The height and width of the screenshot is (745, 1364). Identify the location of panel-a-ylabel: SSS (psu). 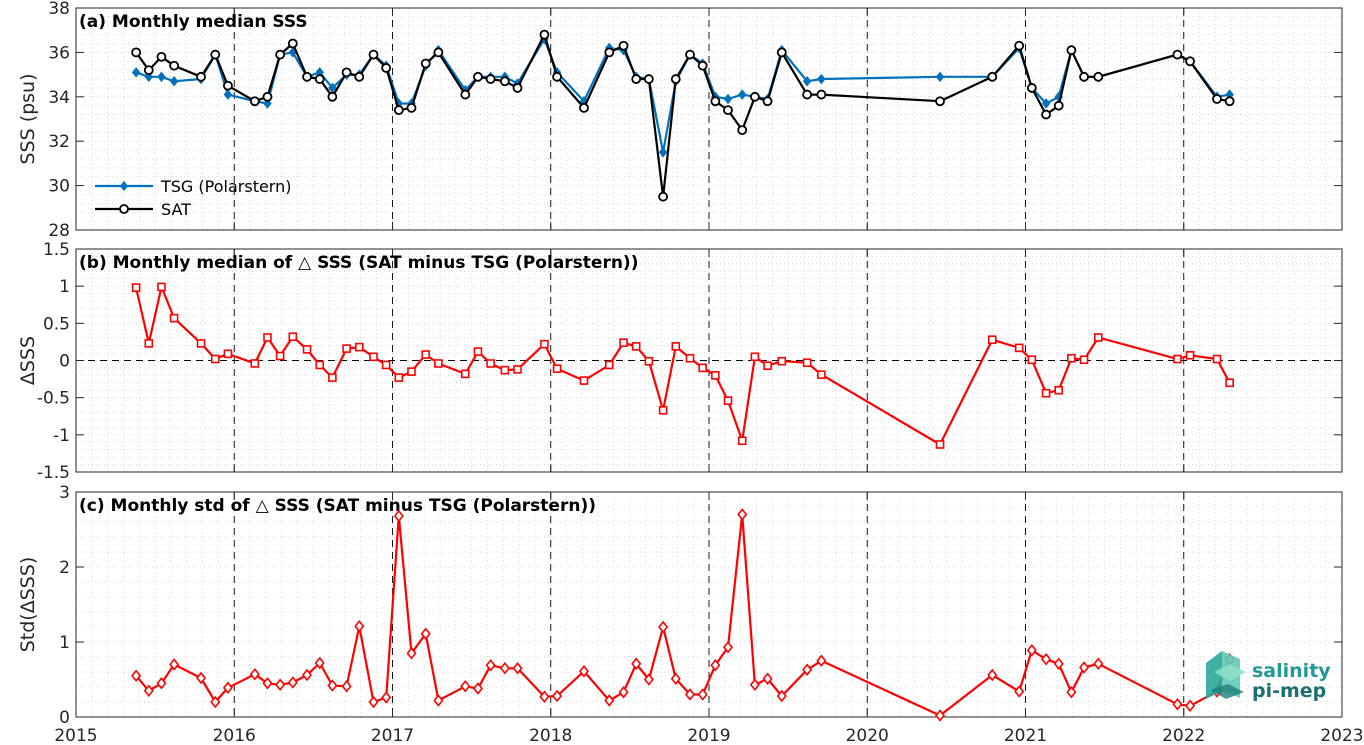
(28, 118).